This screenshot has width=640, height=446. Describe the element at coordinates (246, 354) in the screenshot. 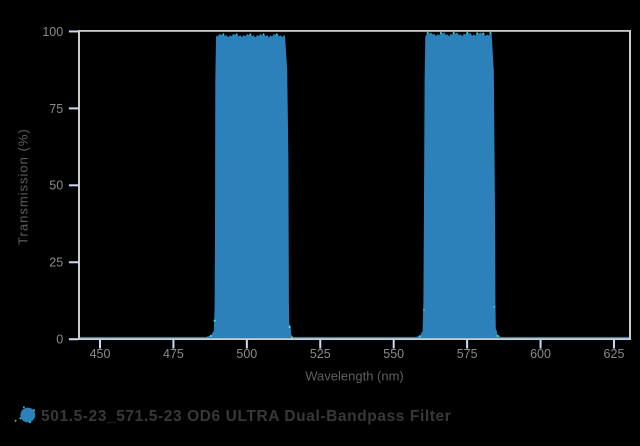

I see `svg-text: 500` at that location.